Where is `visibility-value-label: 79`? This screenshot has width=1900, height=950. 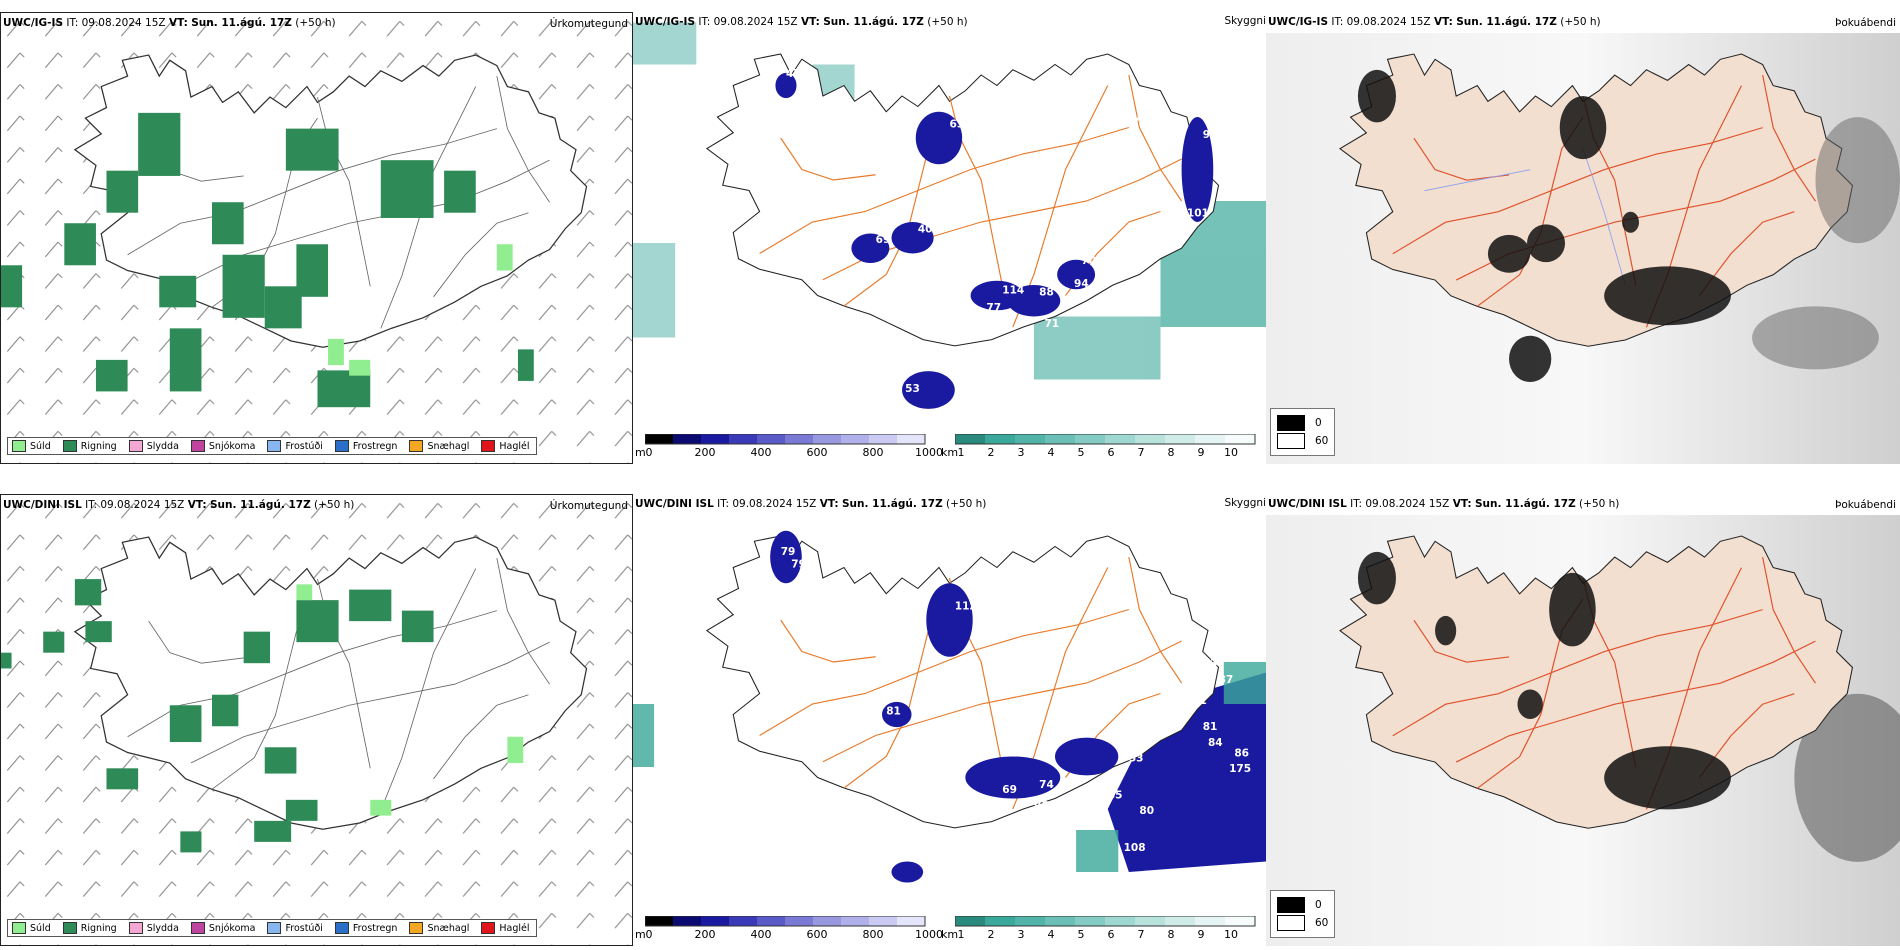
visibility-value-label: 79 is located at coordinates (798, 565).